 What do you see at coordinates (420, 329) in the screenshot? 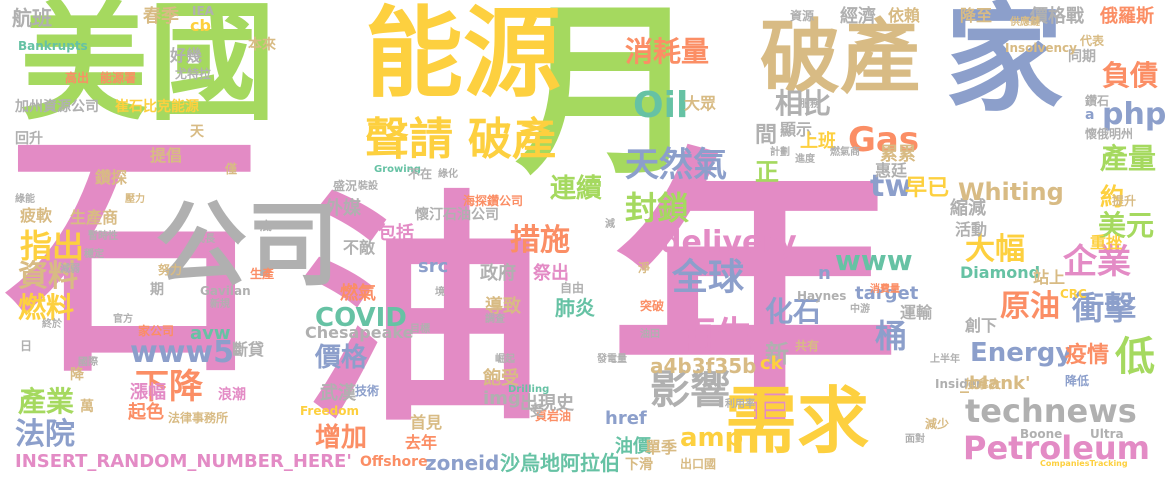
I see `word-jiecheng: 目標` at bounding box center [420, 329].